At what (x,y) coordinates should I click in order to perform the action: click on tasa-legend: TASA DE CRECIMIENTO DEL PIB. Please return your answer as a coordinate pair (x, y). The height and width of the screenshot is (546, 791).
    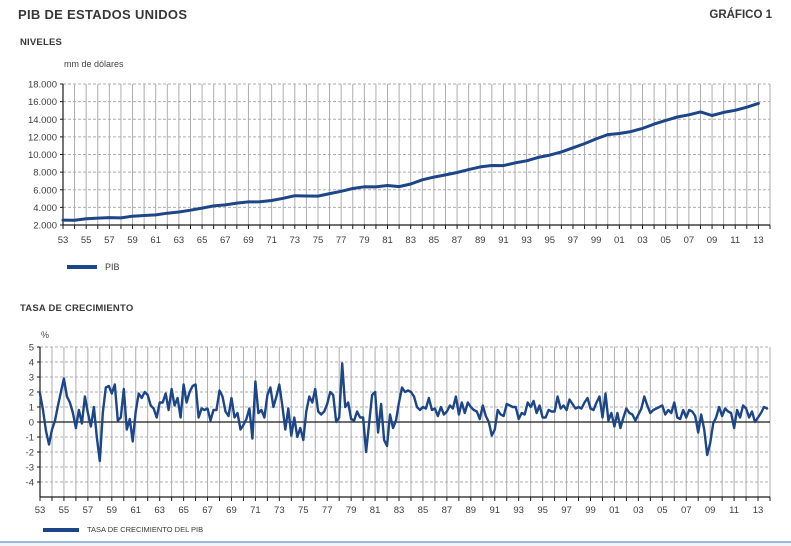
    Looking at the image, I should click on (123, 529).